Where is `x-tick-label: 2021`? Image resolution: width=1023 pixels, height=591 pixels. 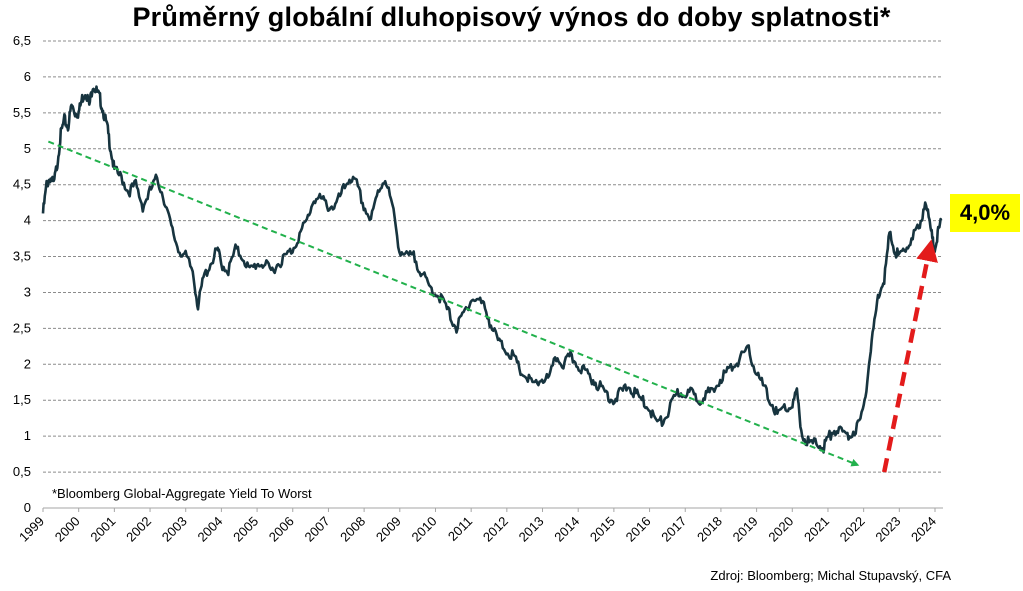
x-tick-label: 2021 is located at coordinates (816, 529).